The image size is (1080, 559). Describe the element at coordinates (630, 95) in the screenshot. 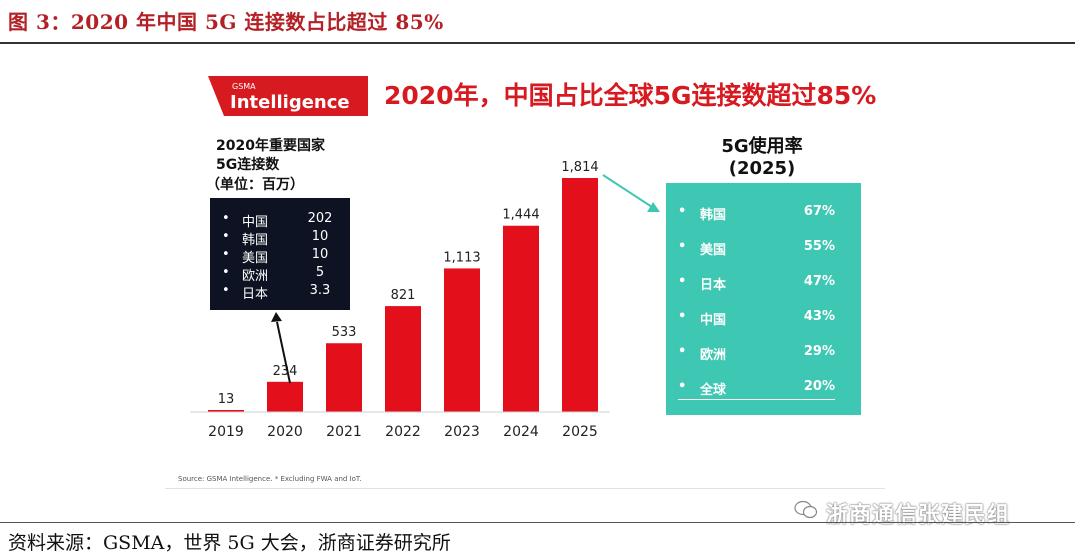

I see `headline: 2020年，中国占比全球5G连接数超过85%` at that location.